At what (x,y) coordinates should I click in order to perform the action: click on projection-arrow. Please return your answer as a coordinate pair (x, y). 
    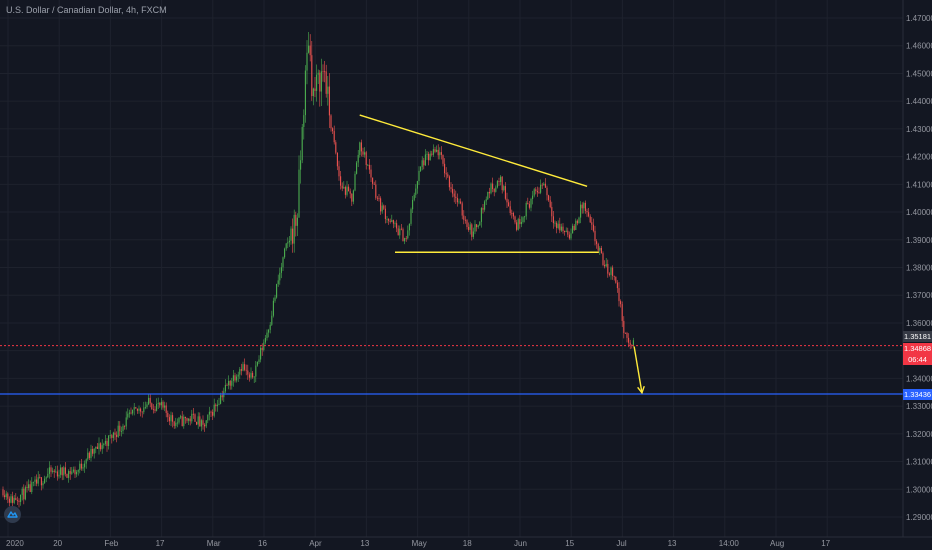
    Looking at the image, I should click on (638, 369).